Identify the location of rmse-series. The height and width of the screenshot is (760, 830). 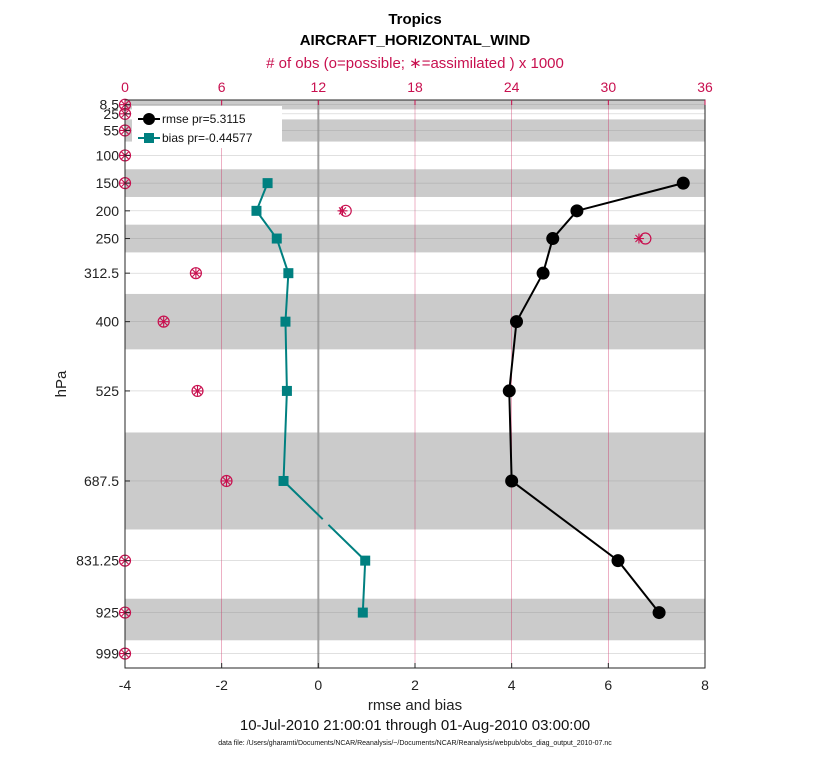
(596, 398).